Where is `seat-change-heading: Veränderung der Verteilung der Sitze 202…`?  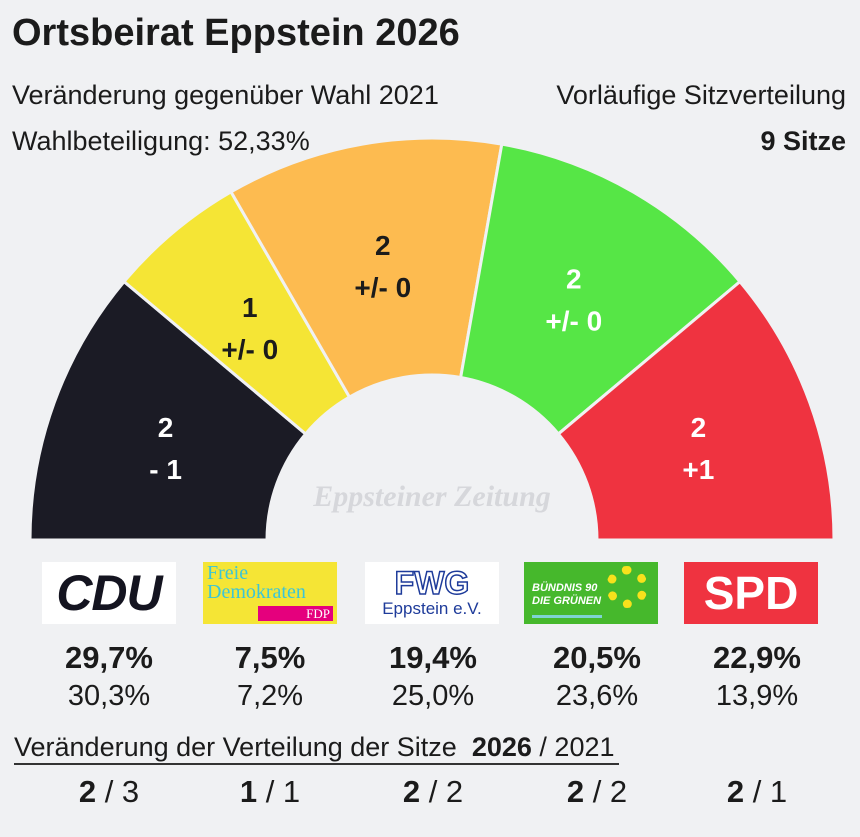 seat-change-heading: Veränderung der Verteilung der Sitze 202… is located at coordinates (316, 748).